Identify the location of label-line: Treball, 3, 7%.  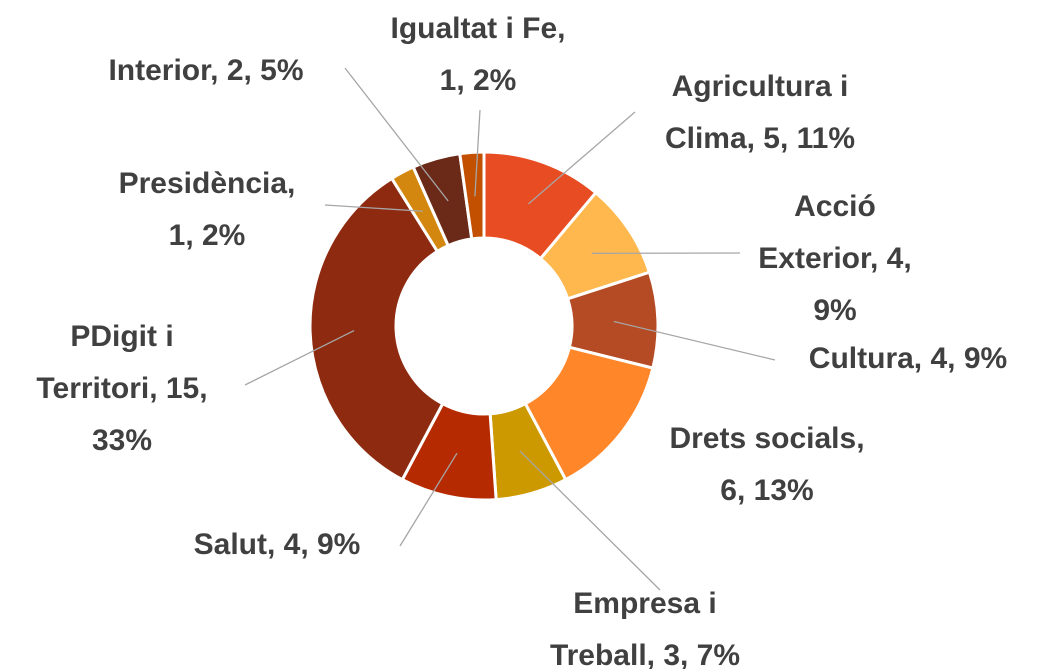
(645, 654).